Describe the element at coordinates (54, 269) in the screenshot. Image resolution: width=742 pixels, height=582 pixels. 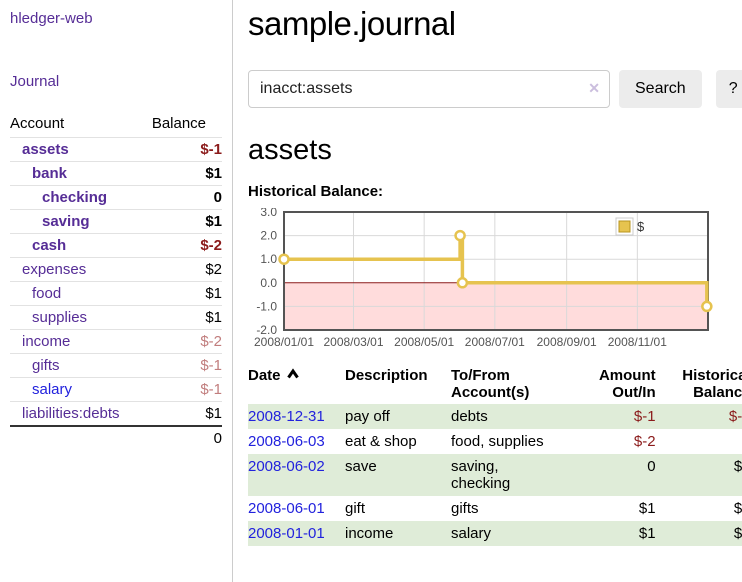
I see `account-link: expenses` at that location.